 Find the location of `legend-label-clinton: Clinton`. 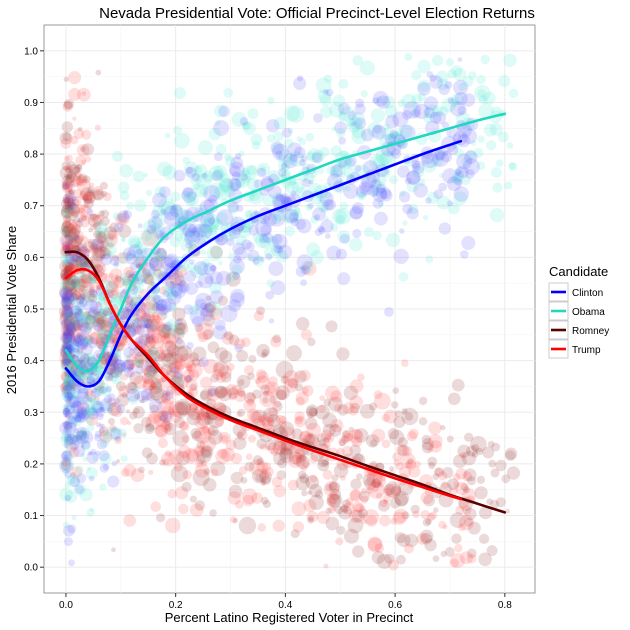

legend-label-clinton: Clinton is located at coordinates (587, 293).